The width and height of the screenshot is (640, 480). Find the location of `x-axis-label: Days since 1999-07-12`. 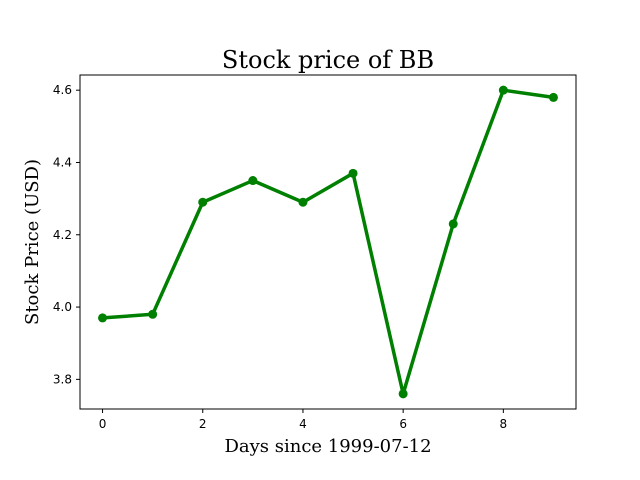

x-axis-label: Days since 1999-07-12 is located at coordinates (327, 446).